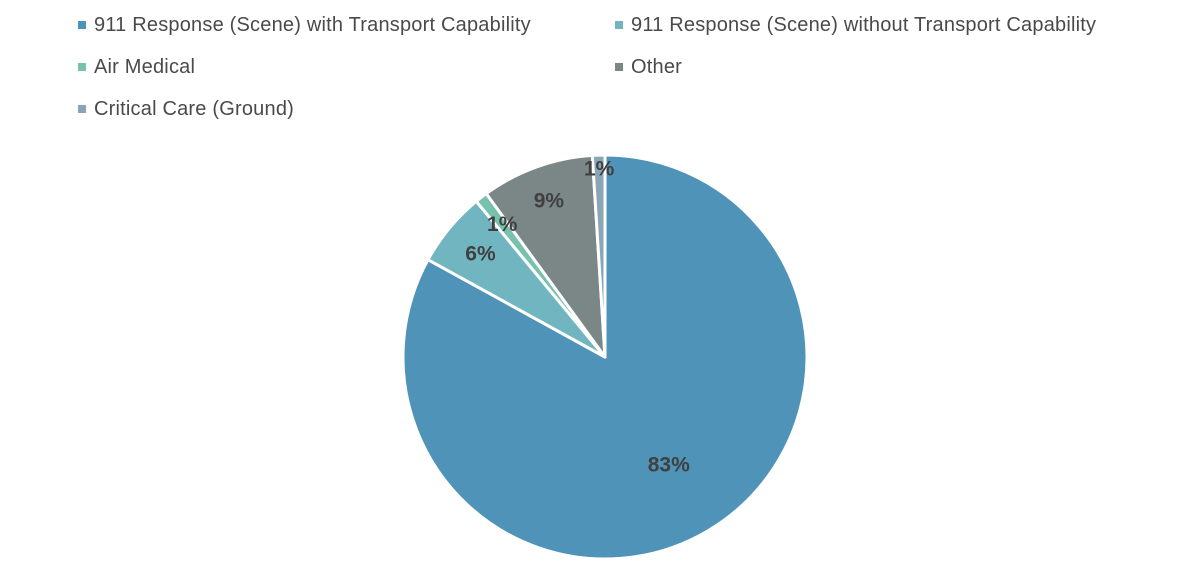 Image resolution: width=1200 pixels, height=585 pixels. I want to click on pie-slice-other, so click(545, 256).